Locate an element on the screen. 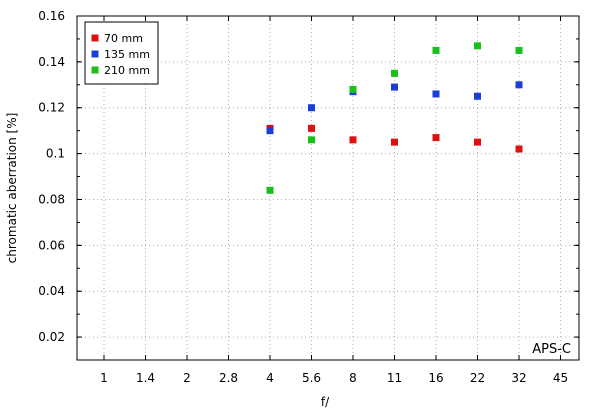  legend: 70 mm 135 mm 210 mm is located at coordinates (121, 53).